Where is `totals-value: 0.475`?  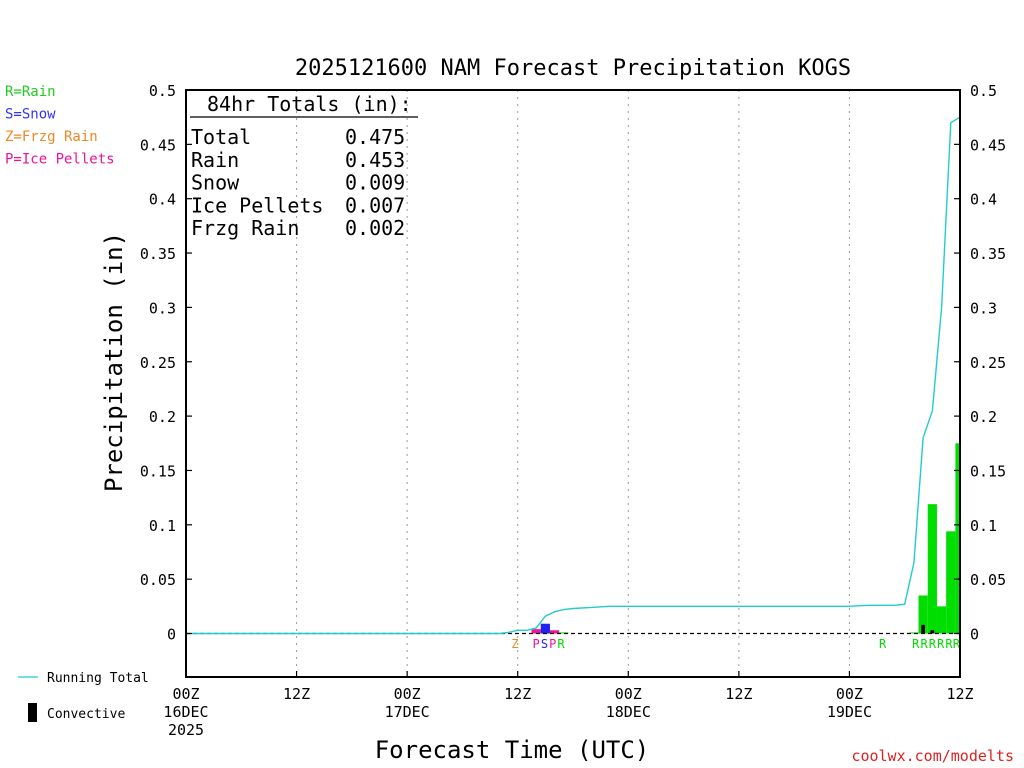
totals-value: 0.475 is located at coordinates (375, 137).